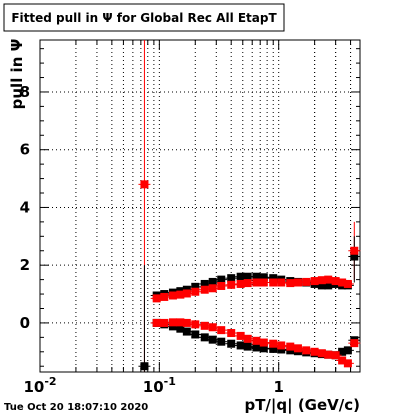  I want to click on x-tick-label: 10⁻¹, so click(159, 385).